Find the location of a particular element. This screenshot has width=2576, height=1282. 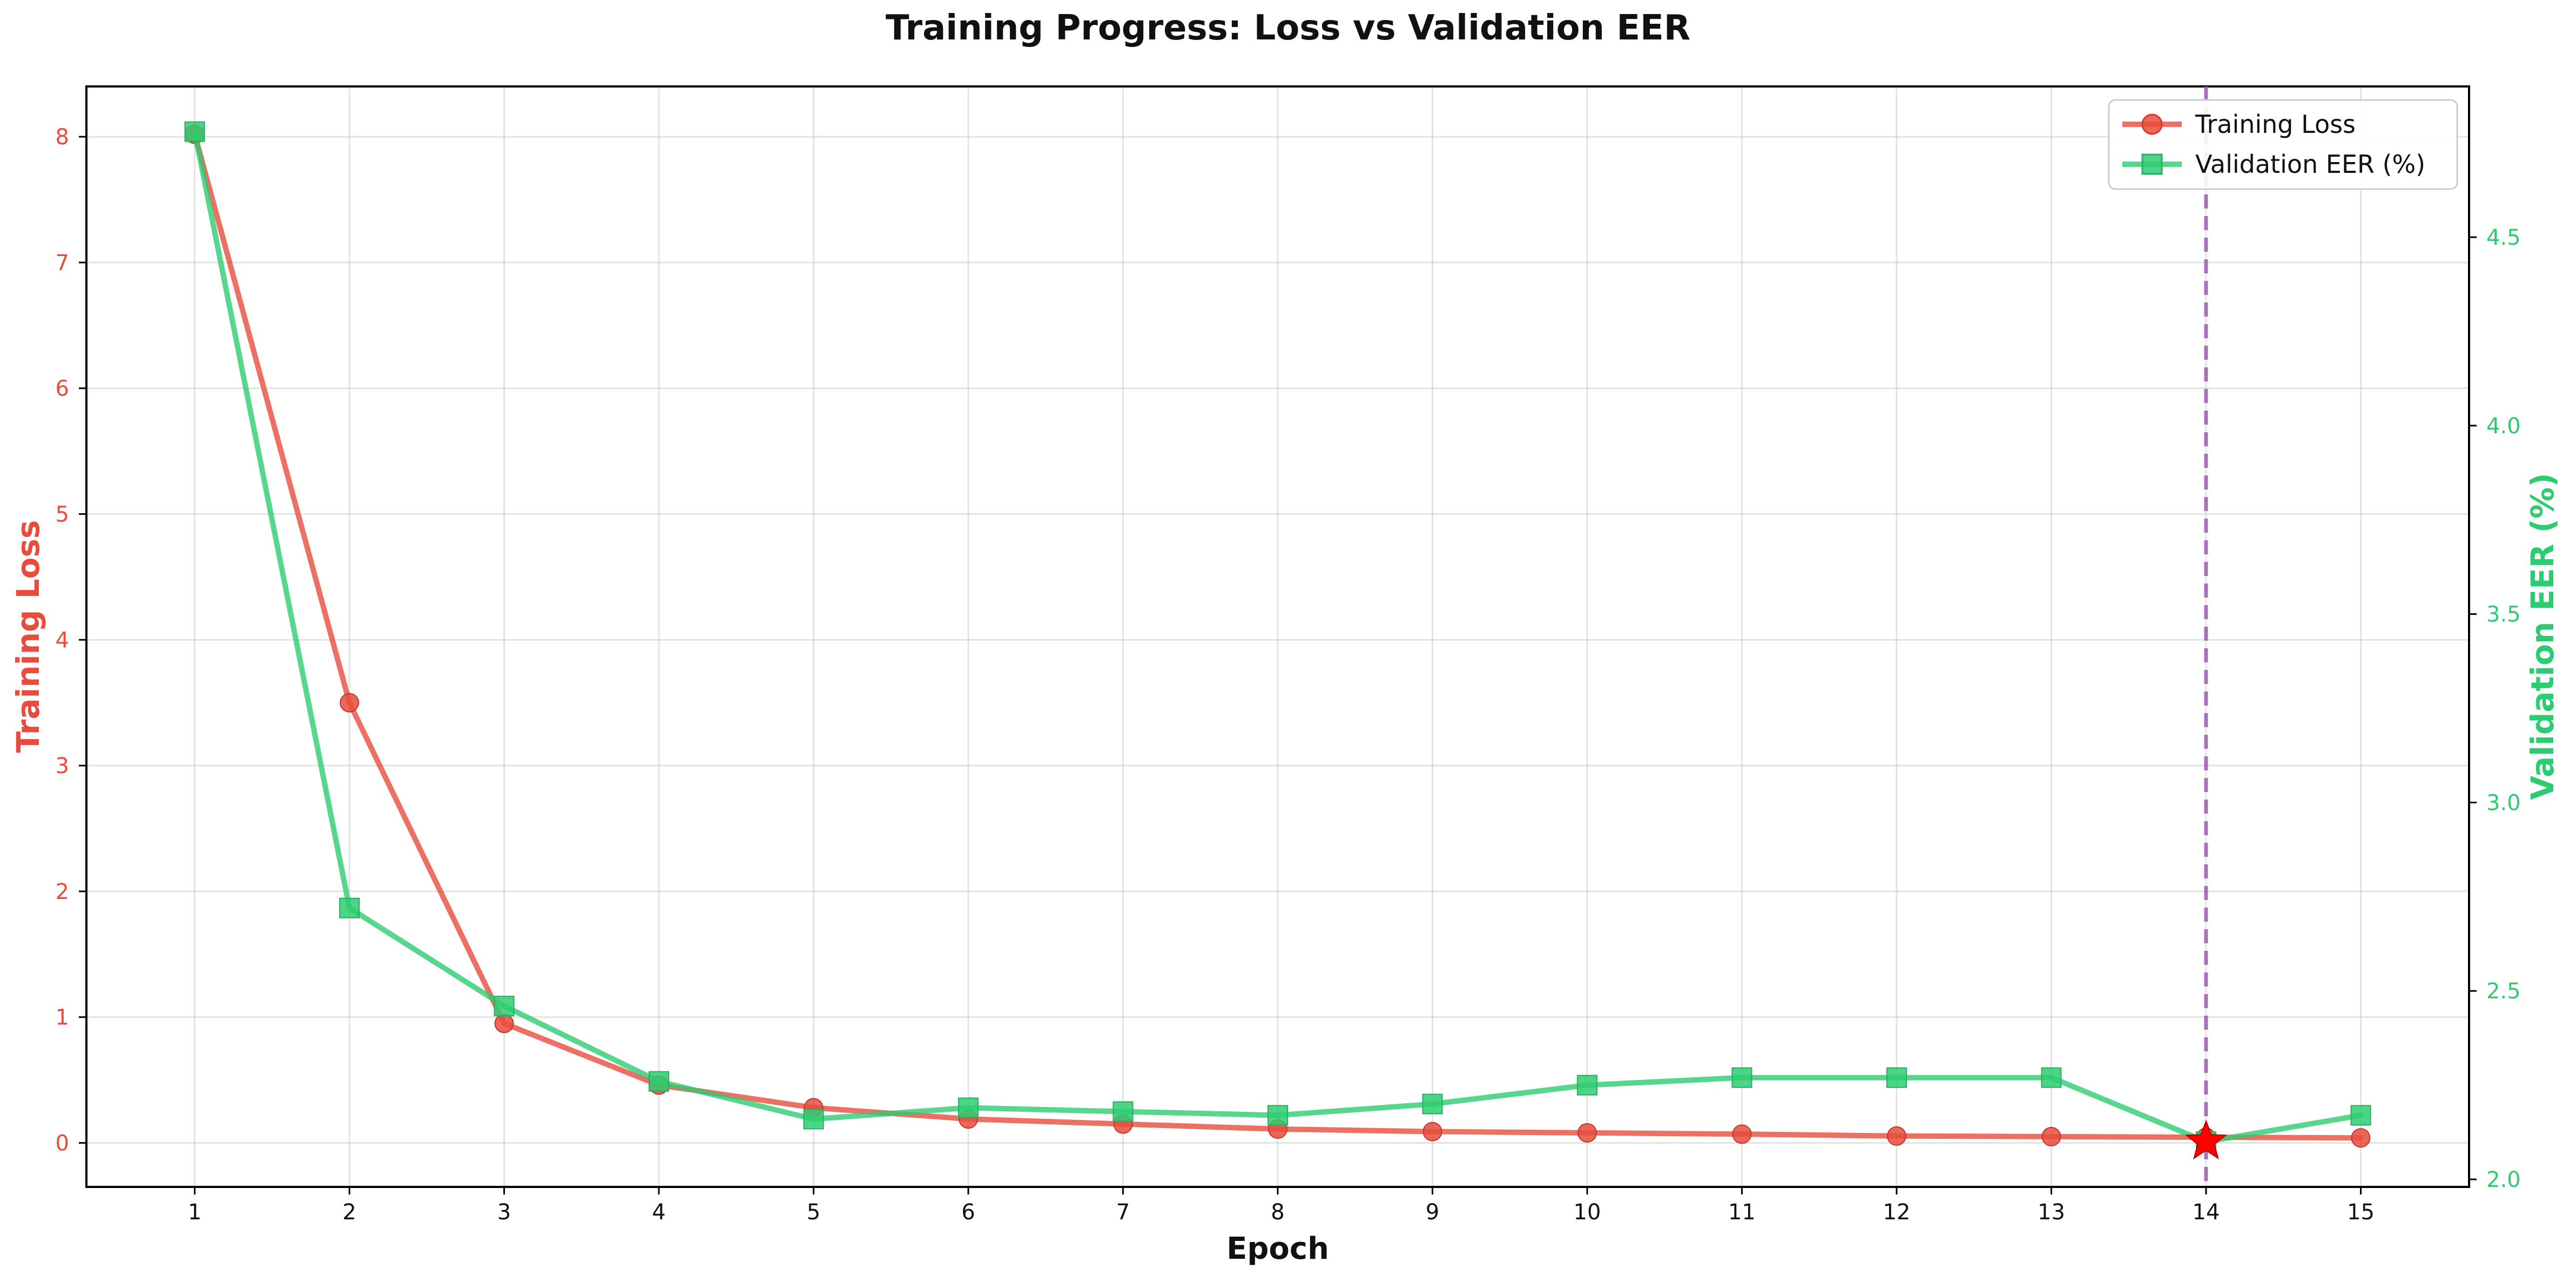

y-right-tick-label: 3.0 is located at coordinates (2503, 802).